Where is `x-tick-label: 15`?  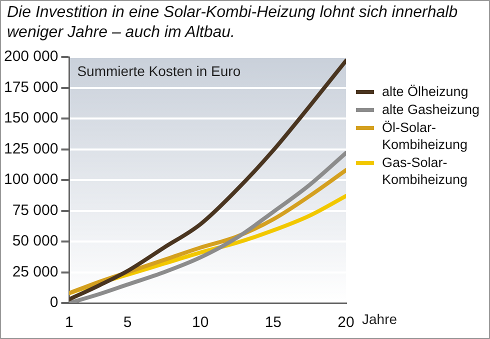 x-tick-label: 15 is located at coordinates (273, 323).